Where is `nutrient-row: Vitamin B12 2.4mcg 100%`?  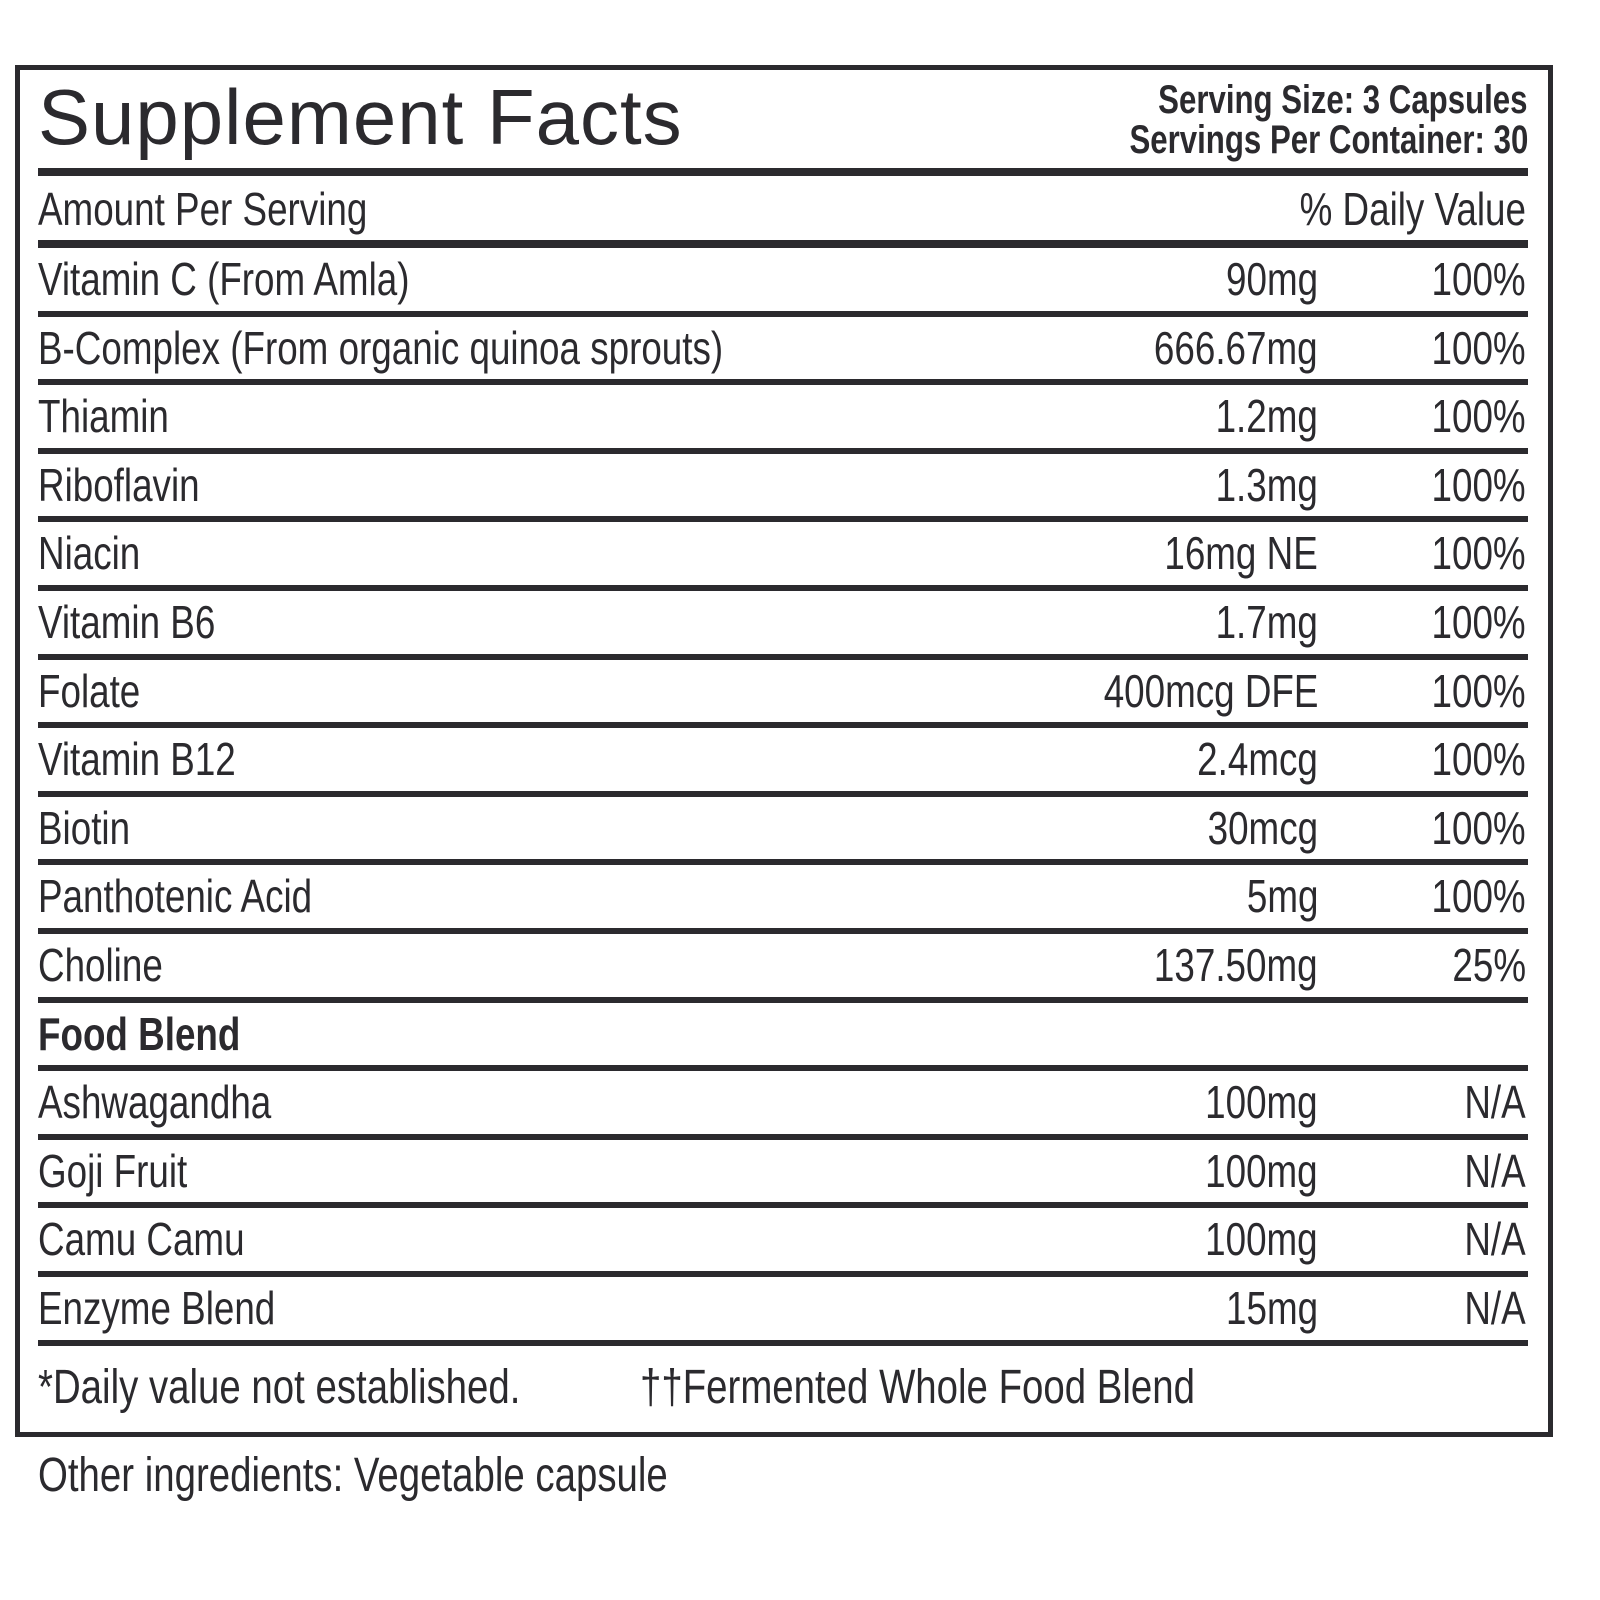
nutrient-row: Vitamin B12 2.4mcg 100% is located at coordinates (783, 759).